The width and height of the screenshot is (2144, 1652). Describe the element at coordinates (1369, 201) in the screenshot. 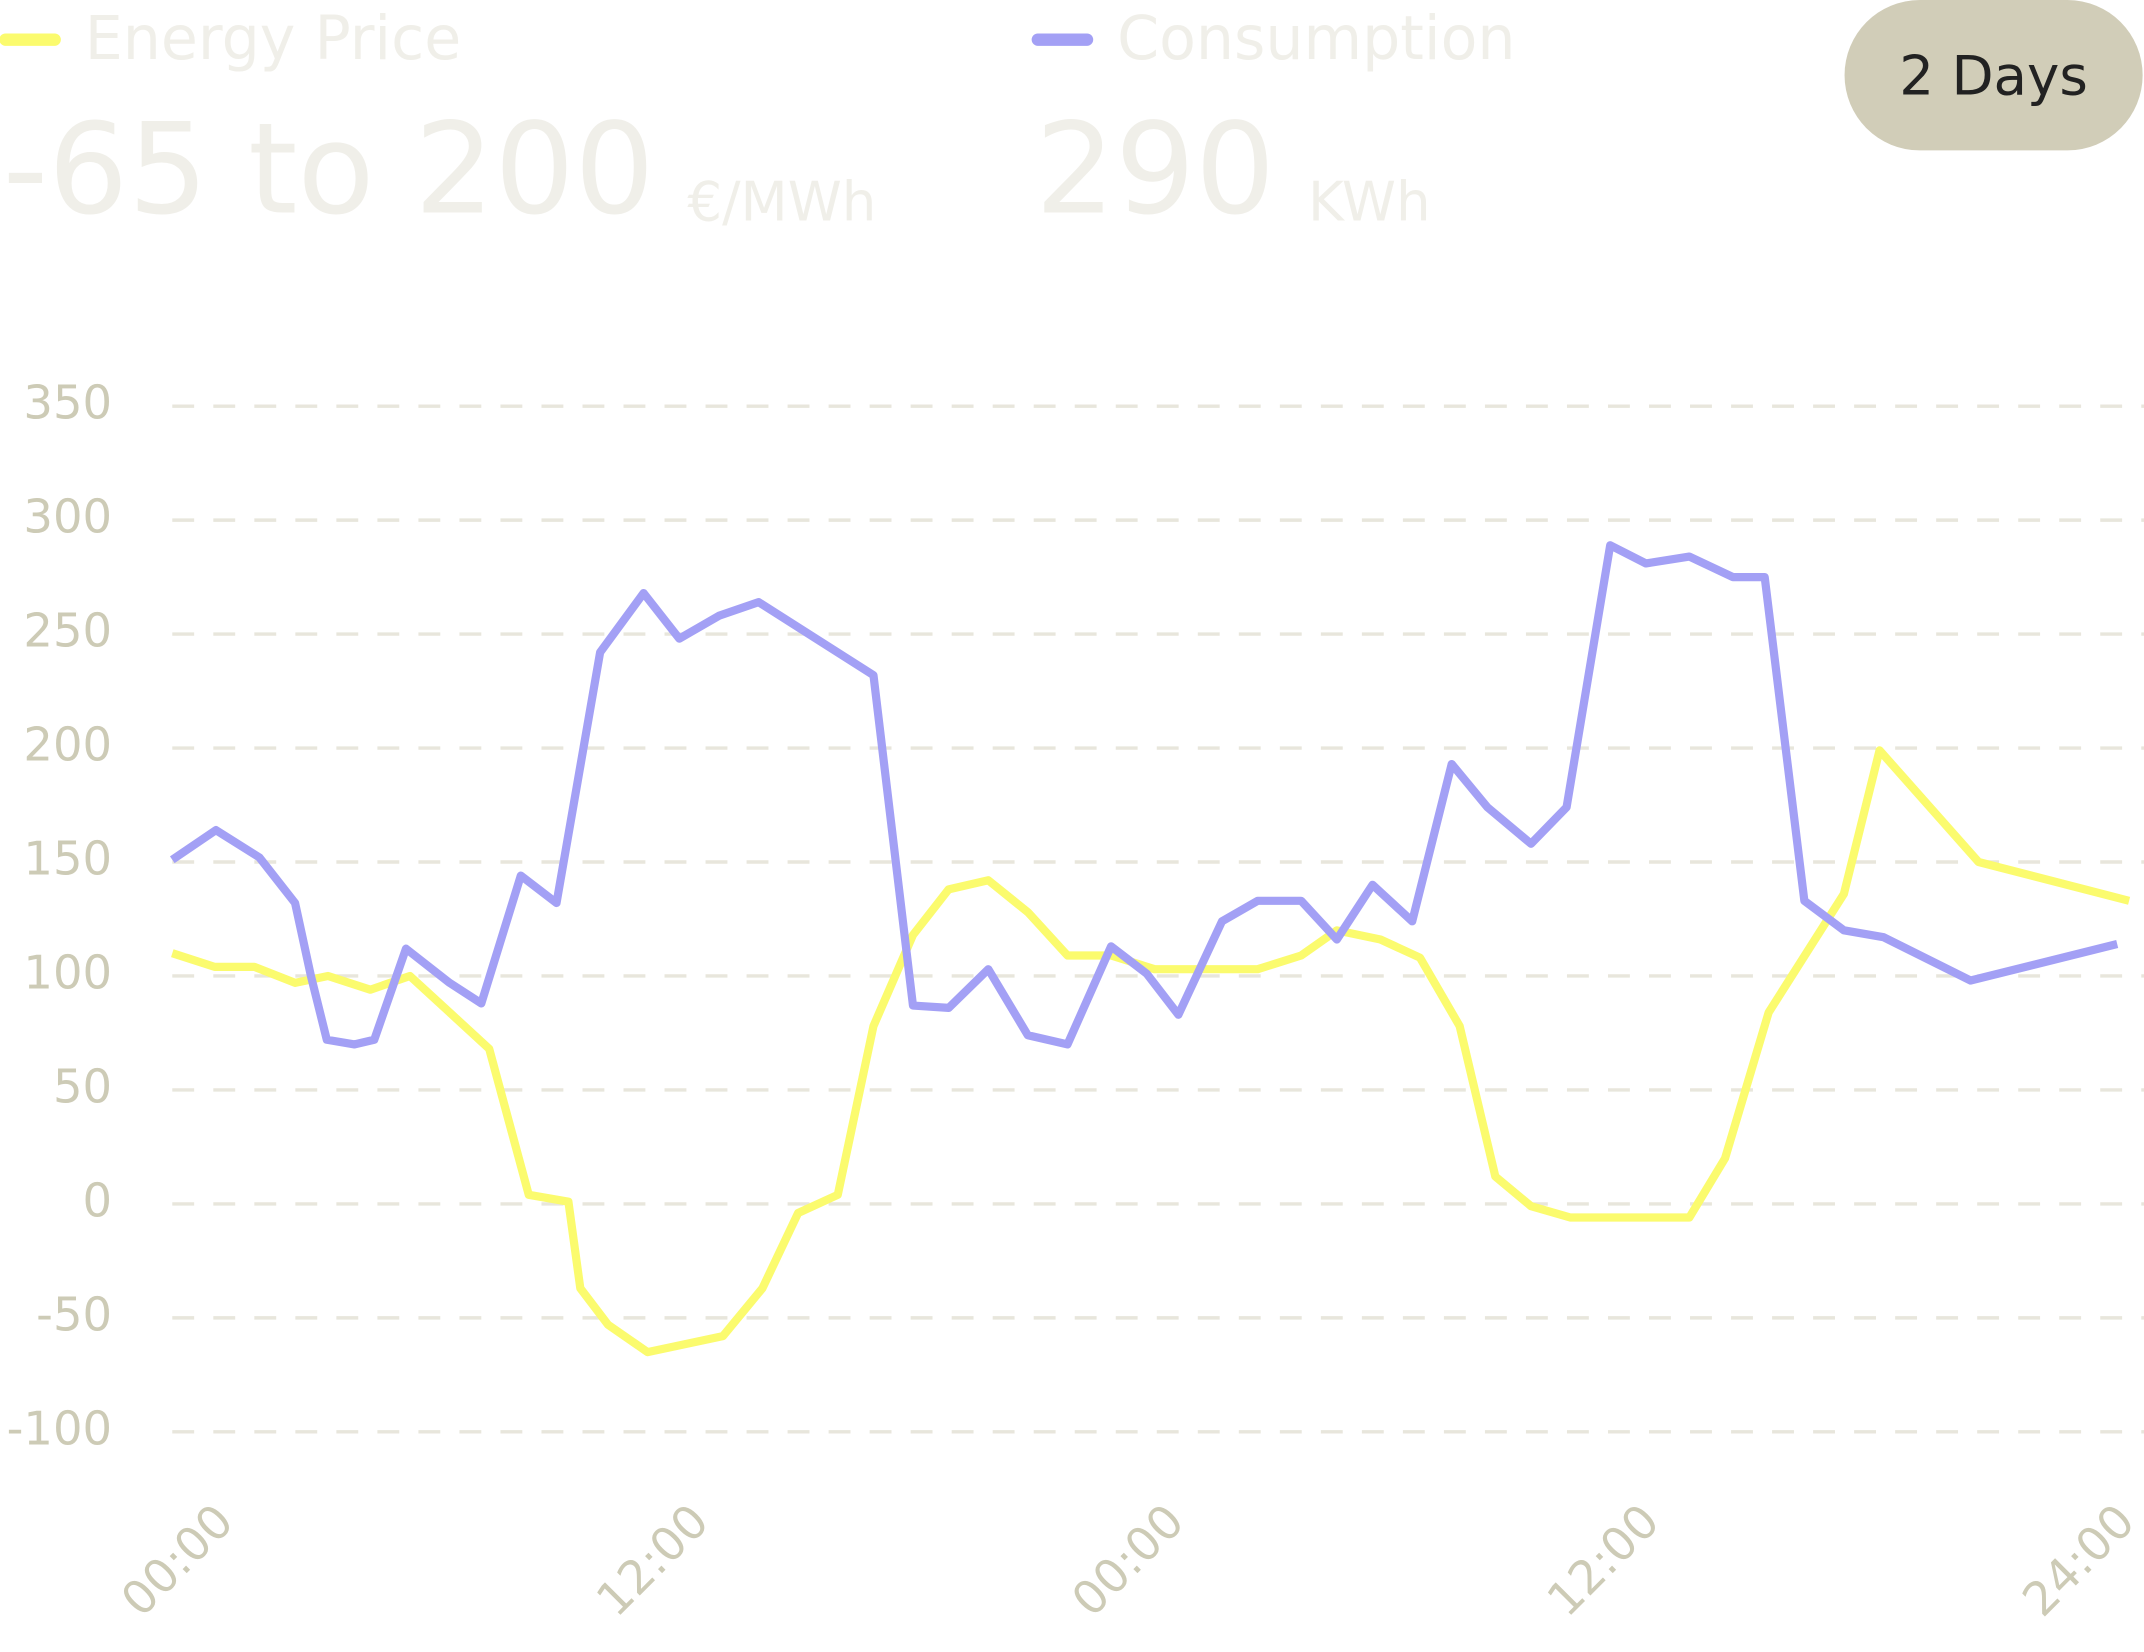

I see `summary-unit: KWh` at that location.